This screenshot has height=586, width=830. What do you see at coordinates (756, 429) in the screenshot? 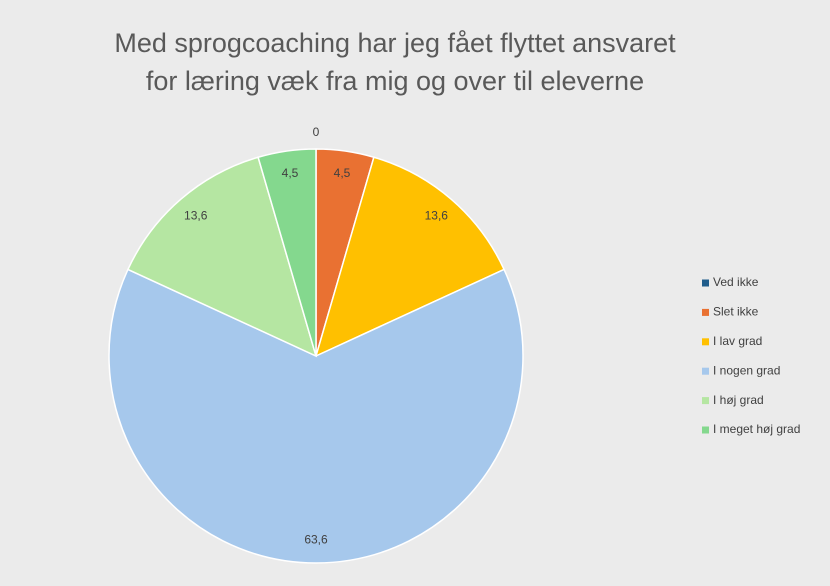
I see `legend-label: I meget høj grad` at bounding box center [756, 429].